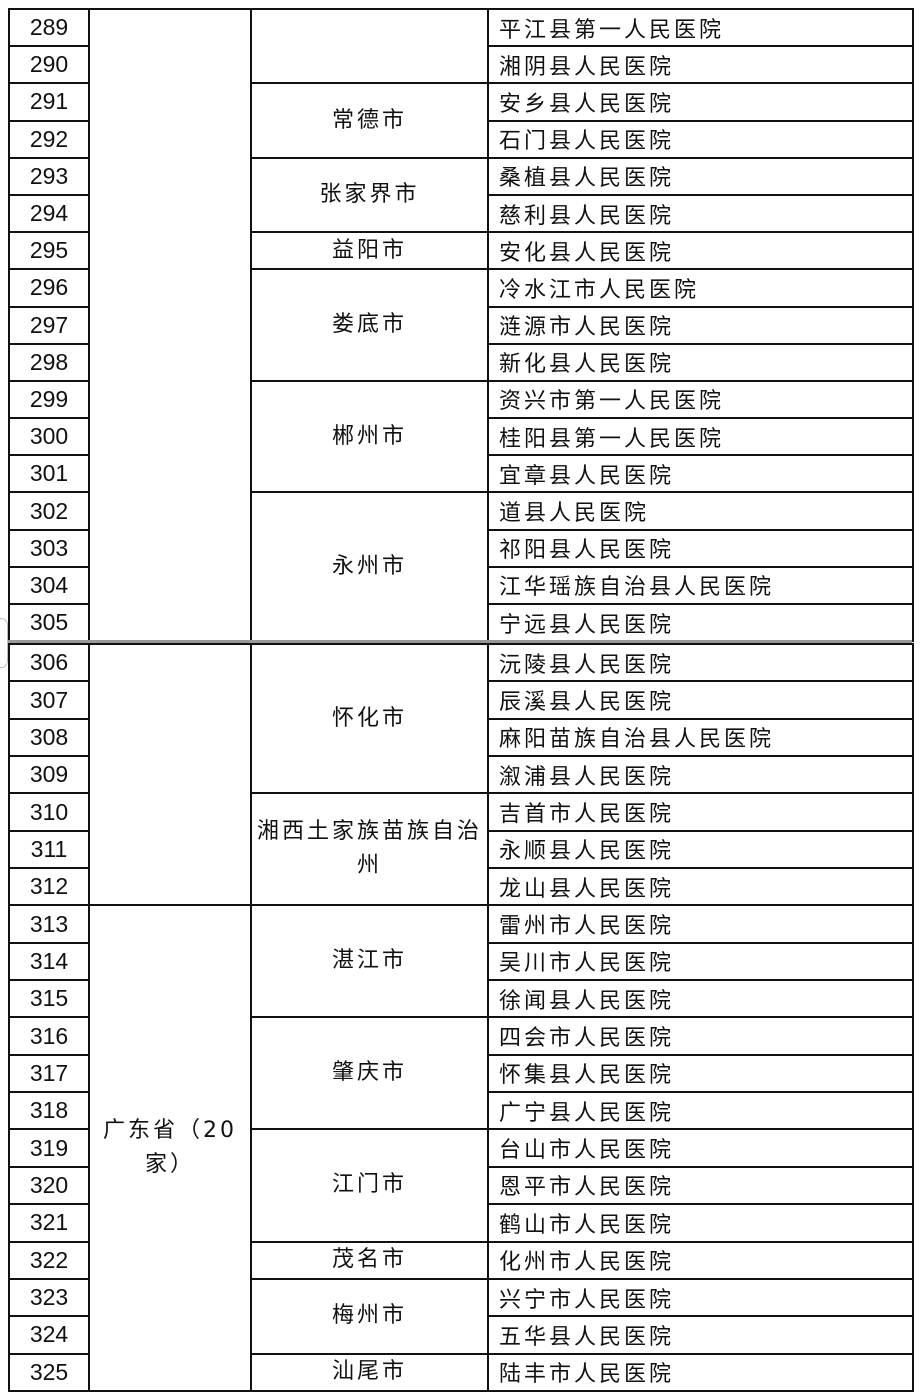 The width and height of the screenshot is (920, 1398). Describe the element at coordinates (49, 1111) in the screenshot. I see `row-number: 318` at that location.